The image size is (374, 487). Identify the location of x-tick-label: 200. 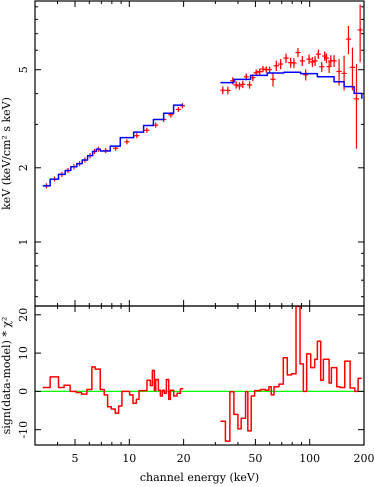
(364, 458).